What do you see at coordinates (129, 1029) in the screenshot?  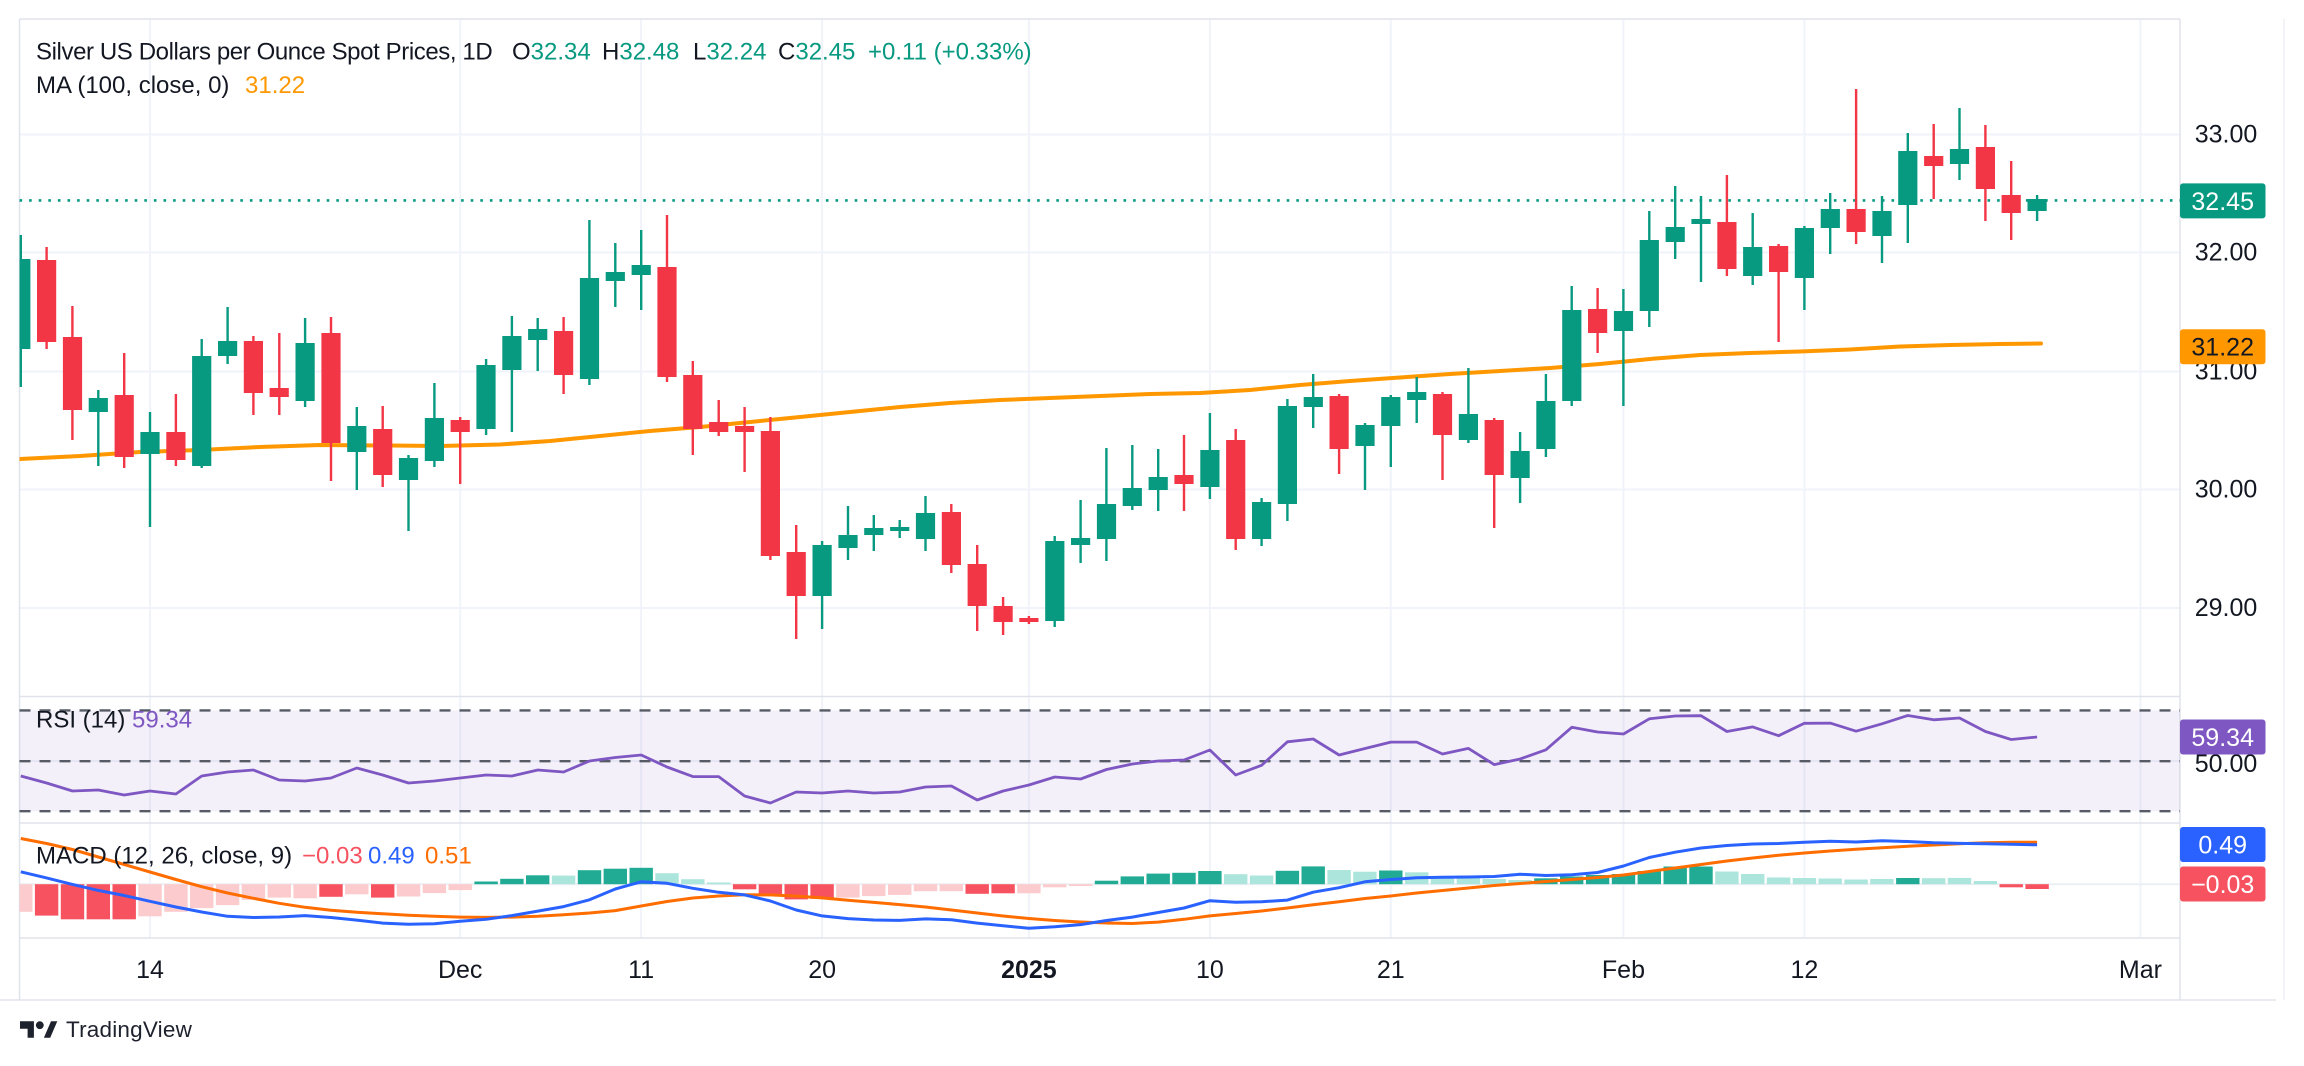 I see `svg-text: TradingView` at bounding box center [129, 1029].